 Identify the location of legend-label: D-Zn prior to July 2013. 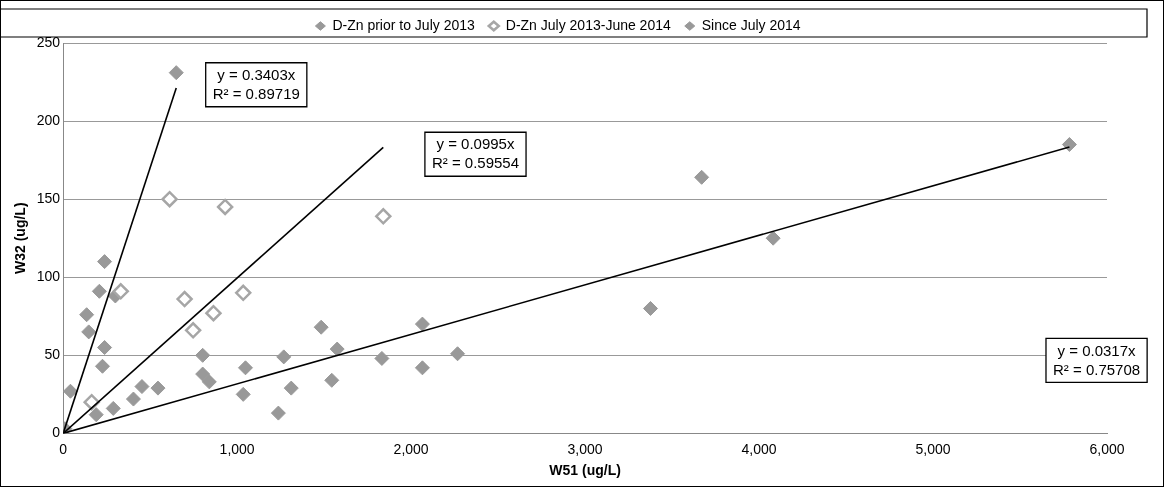
(403, 24).